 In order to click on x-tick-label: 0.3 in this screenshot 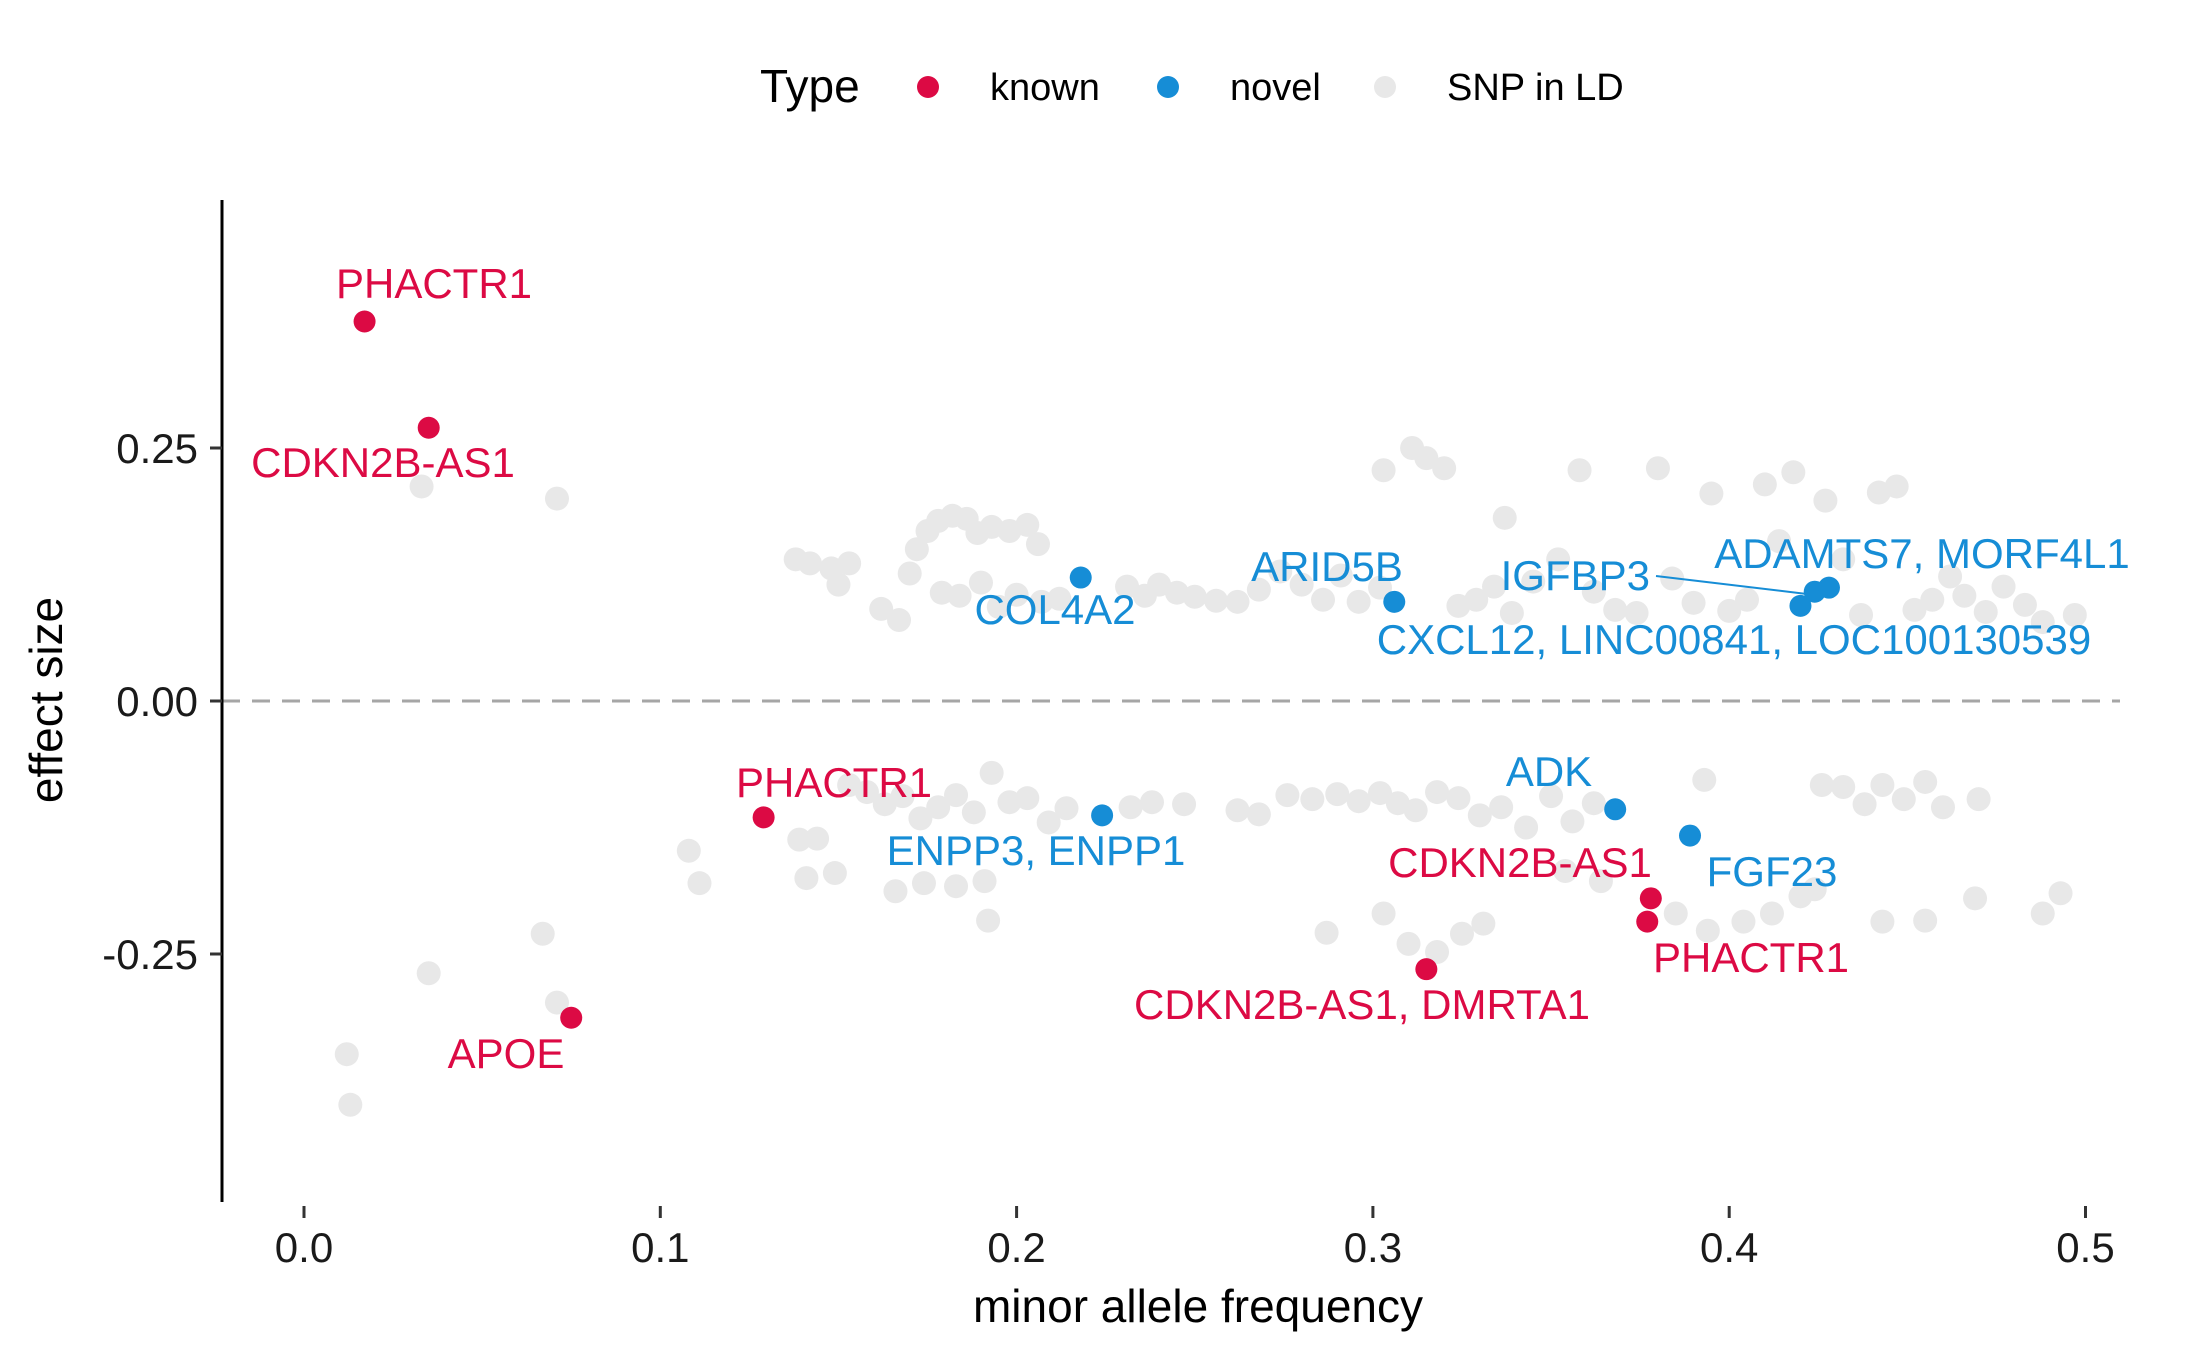, I will do `click(1373, 1247)`.